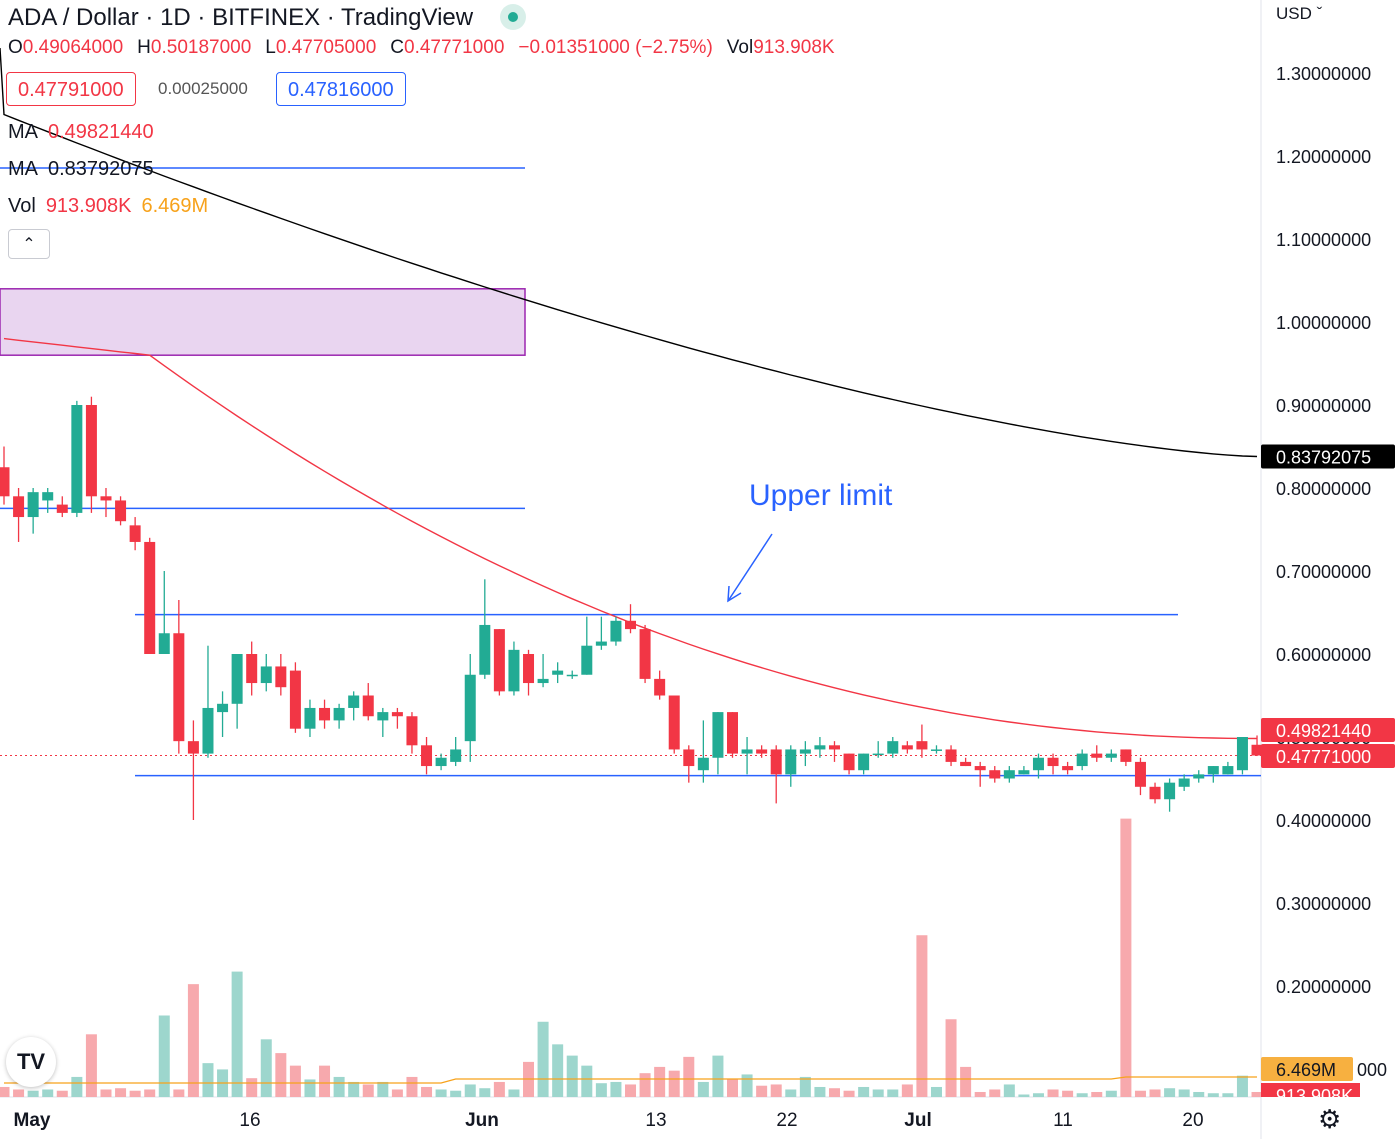 The width and height of the screenshot is (1400, 1139). Describe the element at coordinates (23, 169) in the screenshot. I see `ma-slow-label: MA` at that location.